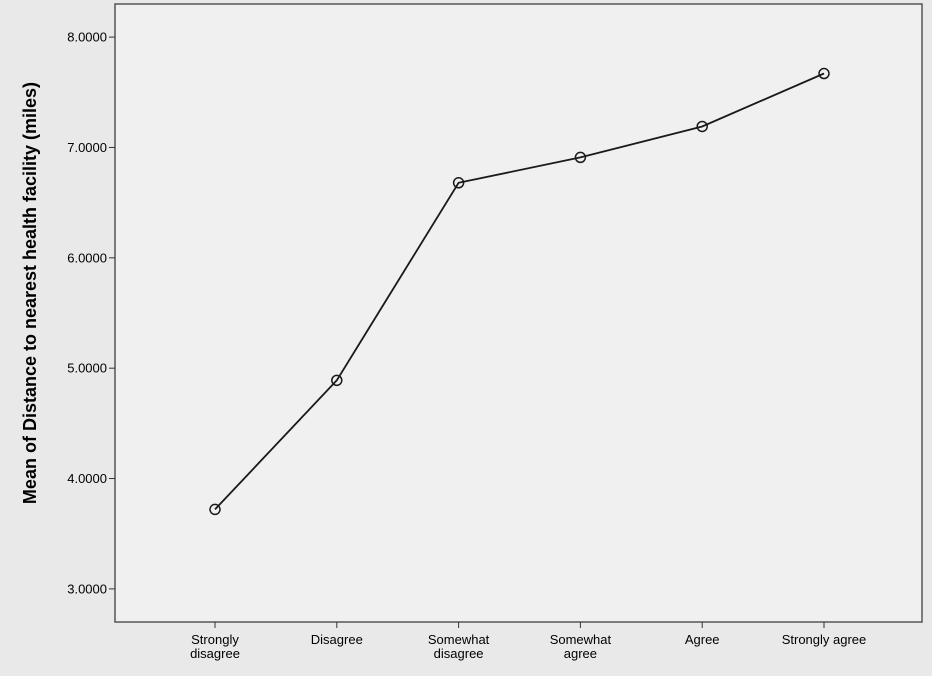 This screenshot has height=676, width=932. I want to click on x-tick-label: Agree, so click(702, 639).